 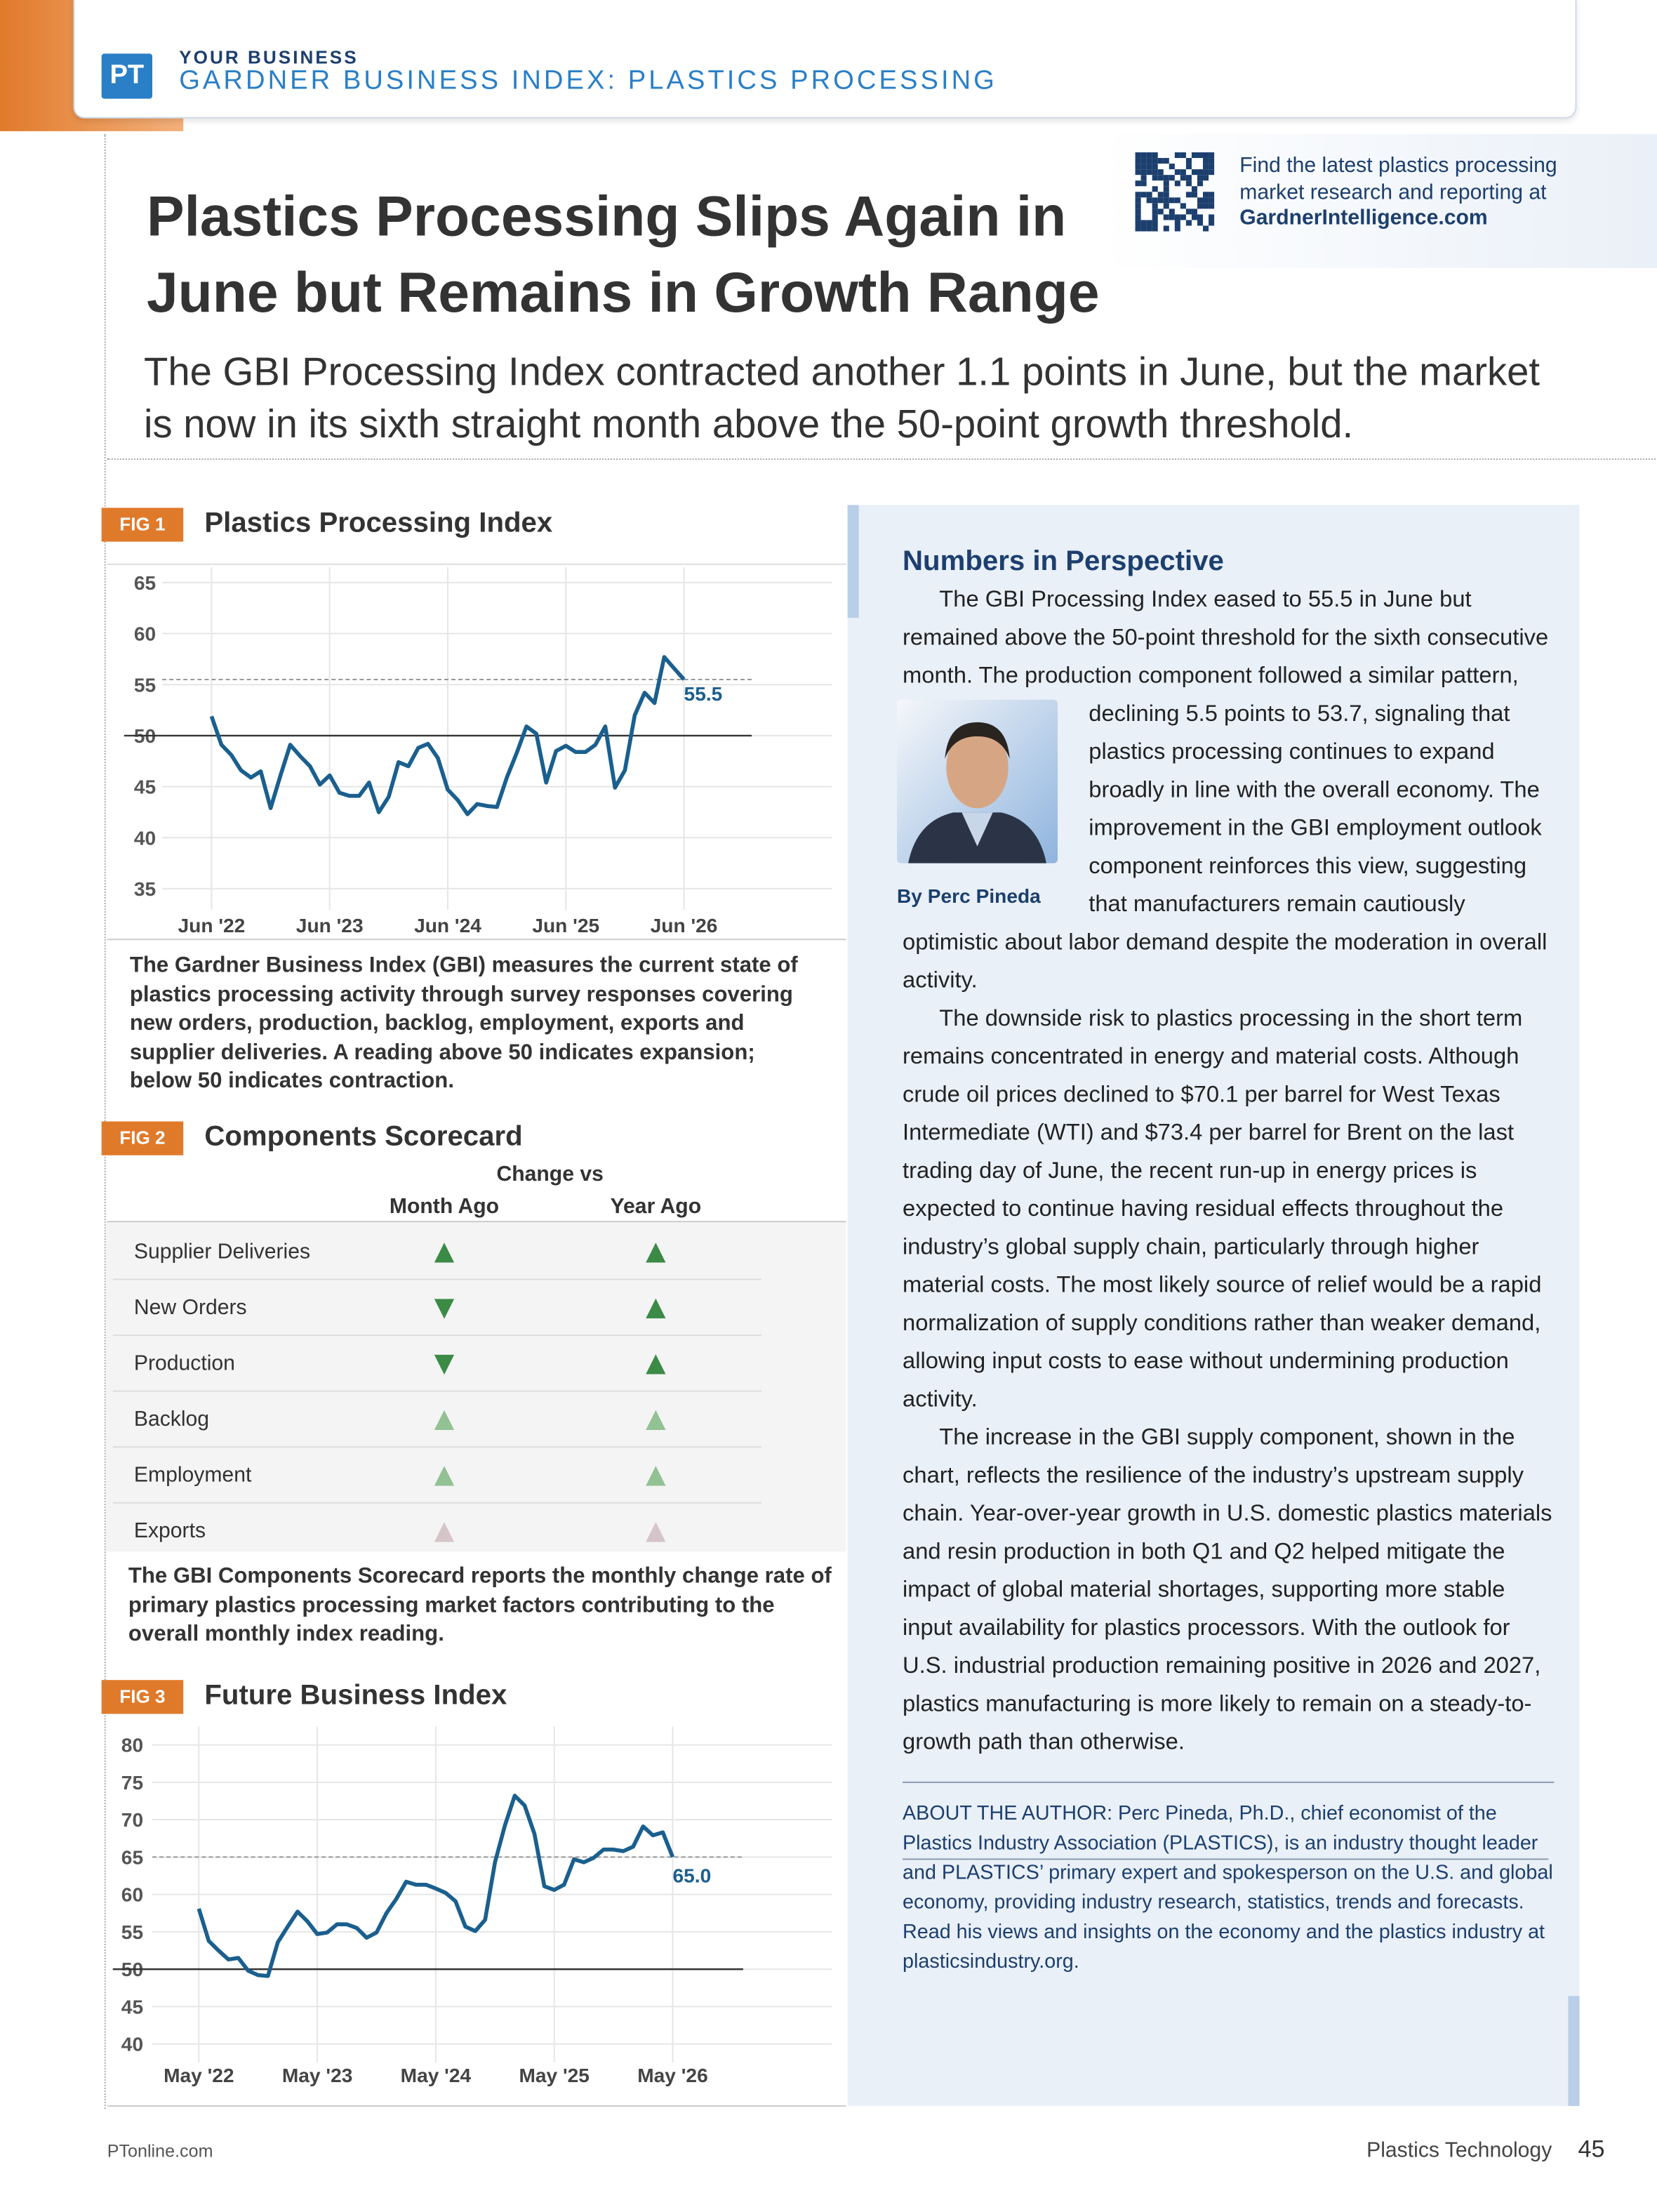 I want to click on x-tick-label: May '22, so click(x=199, y=2075).